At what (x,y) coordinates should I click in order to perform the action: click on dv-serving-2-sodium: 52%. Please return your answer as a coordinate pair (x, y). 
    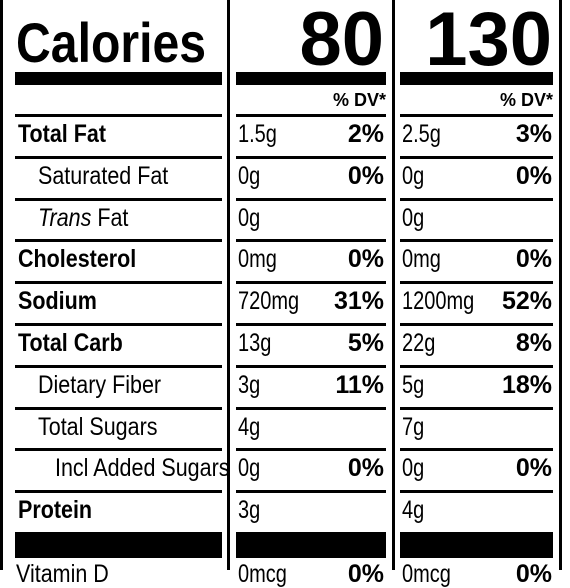
    Looking at the image, I should click on (526, 301).